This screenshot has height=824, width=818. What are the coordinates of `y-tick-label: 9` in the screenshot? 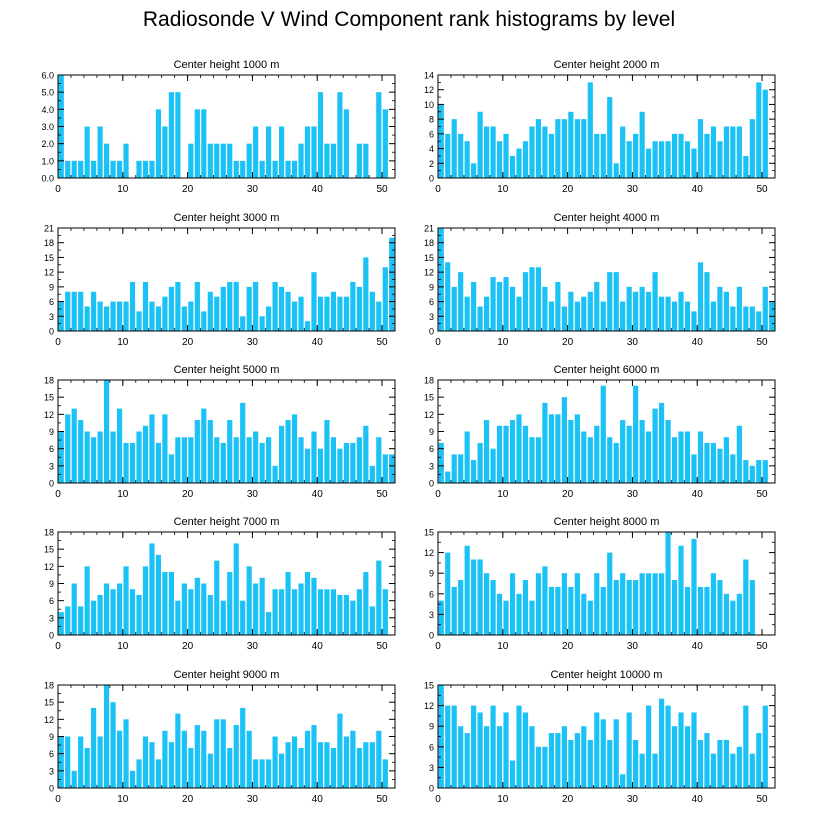 It's located at (51, 737).